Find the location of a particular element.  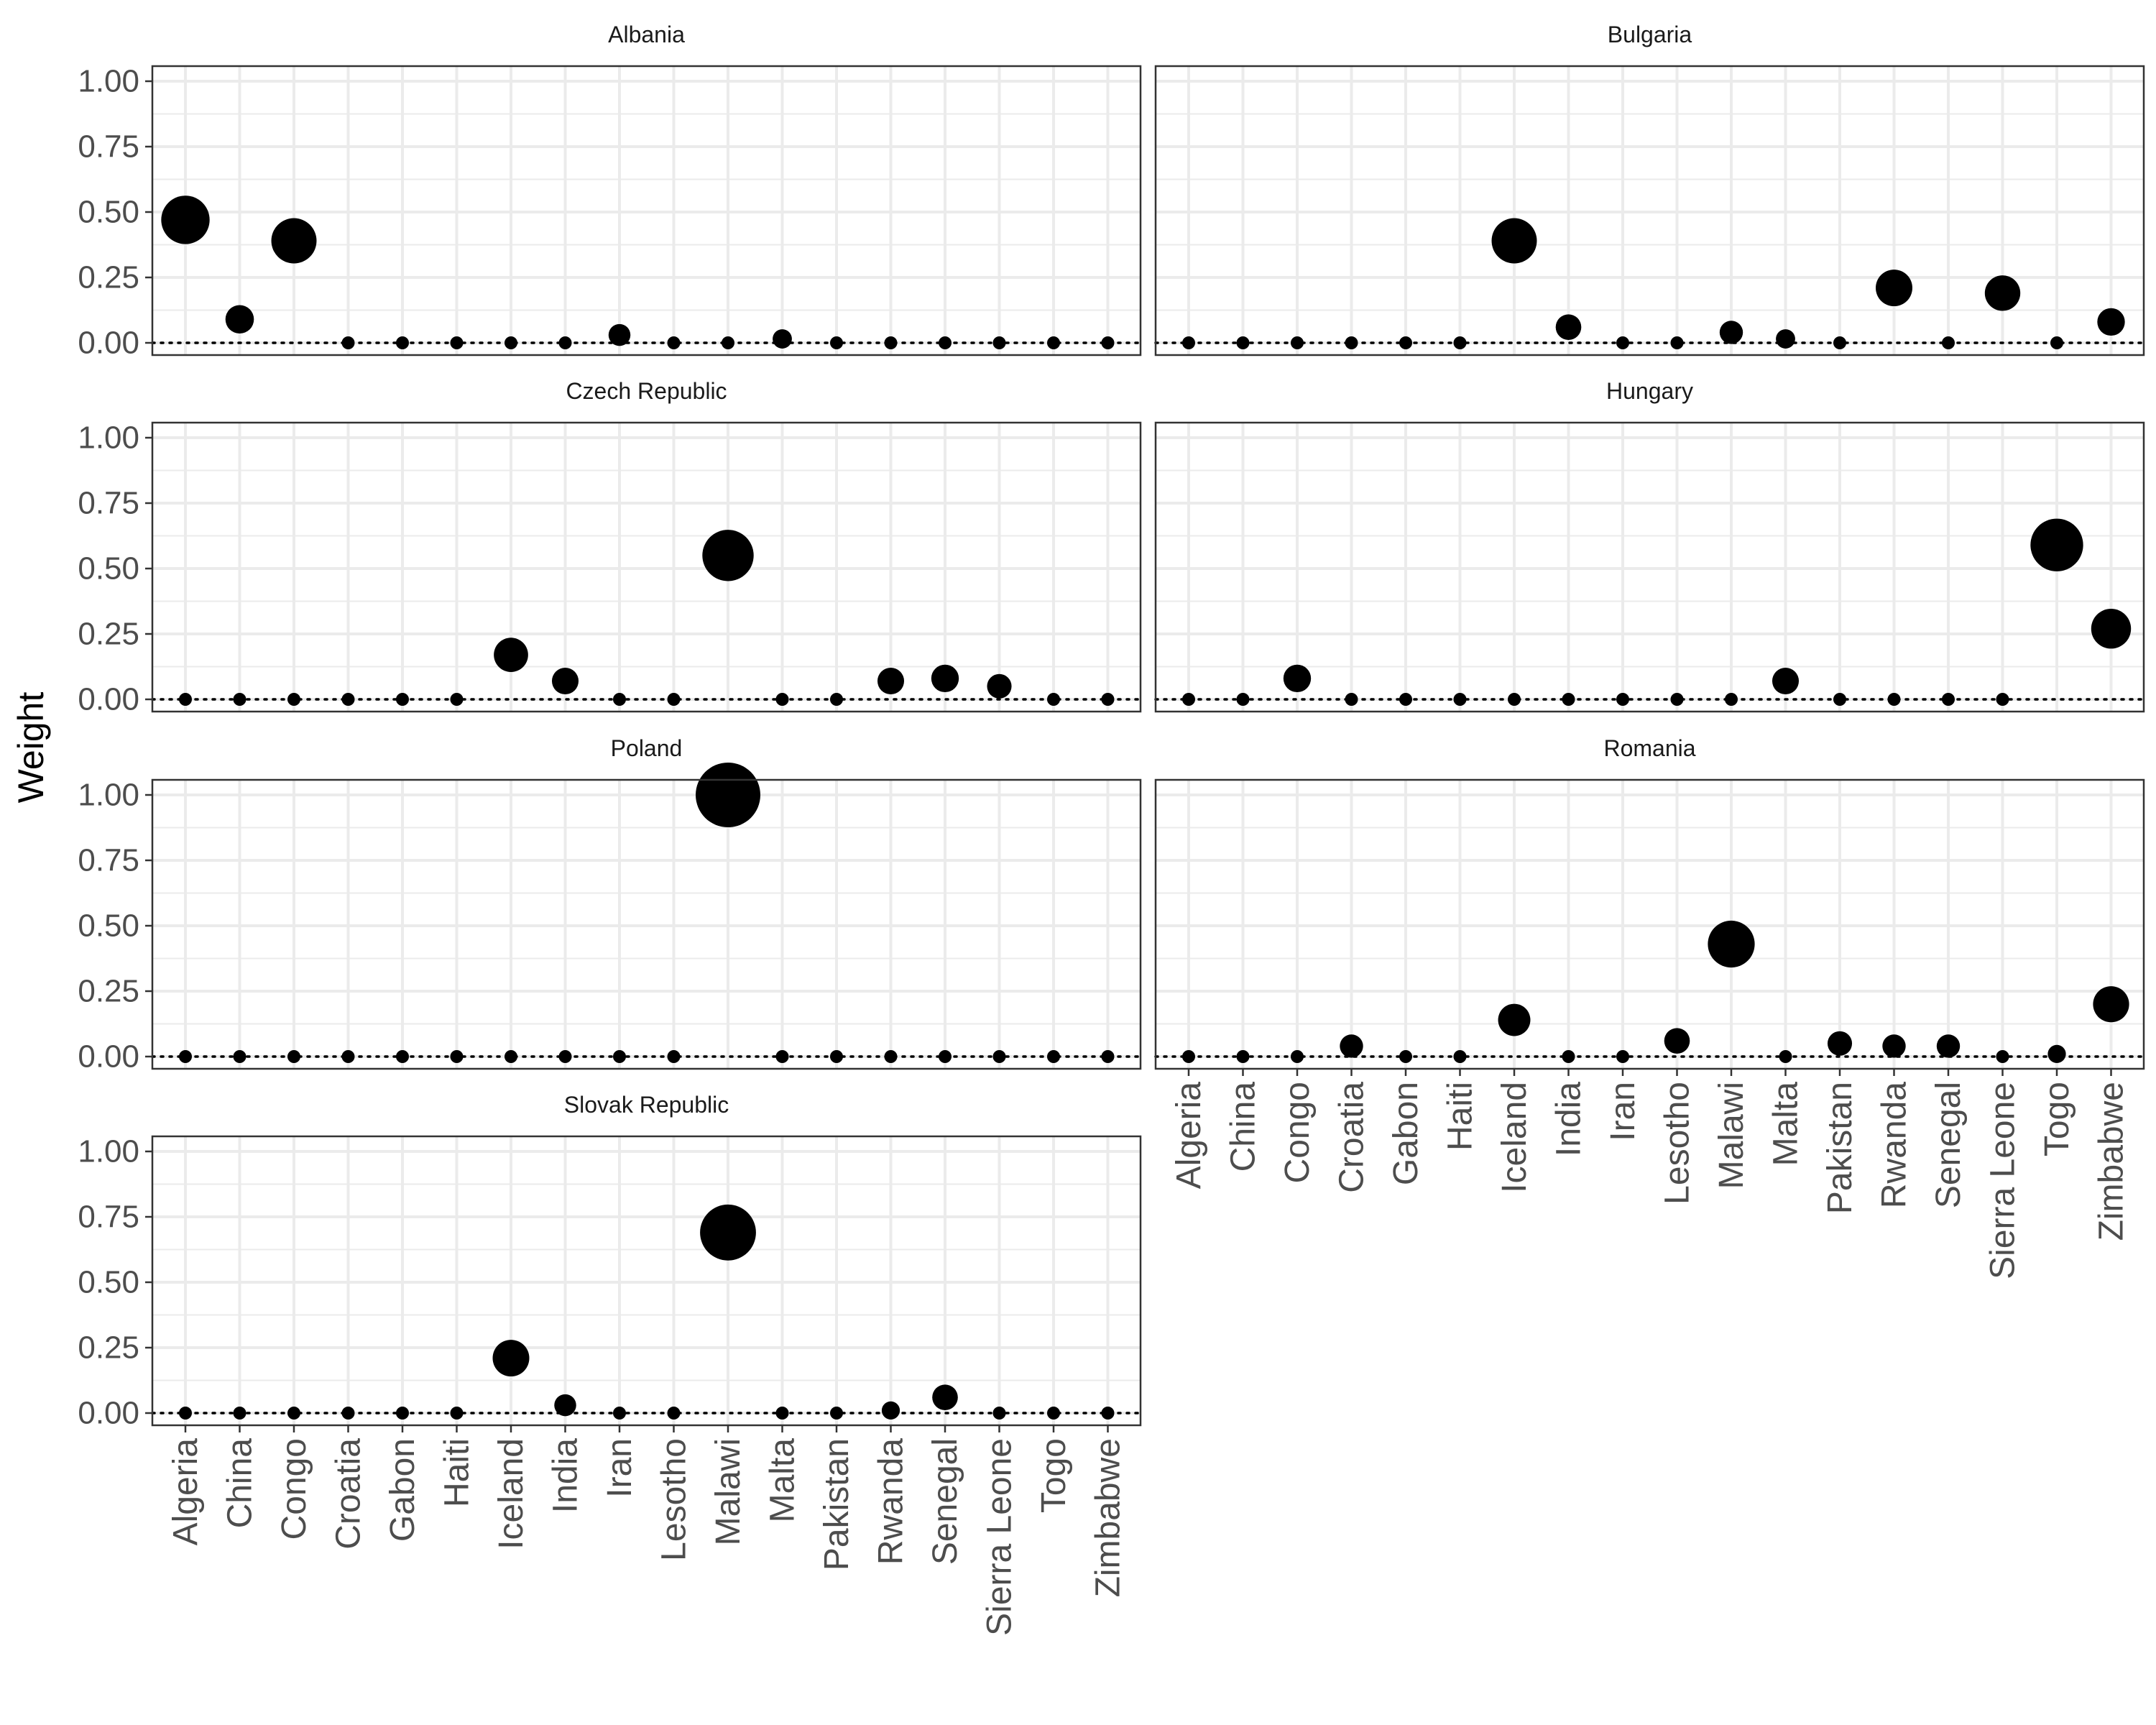

data-point-poland-china is located at coordinates (240, 1056).